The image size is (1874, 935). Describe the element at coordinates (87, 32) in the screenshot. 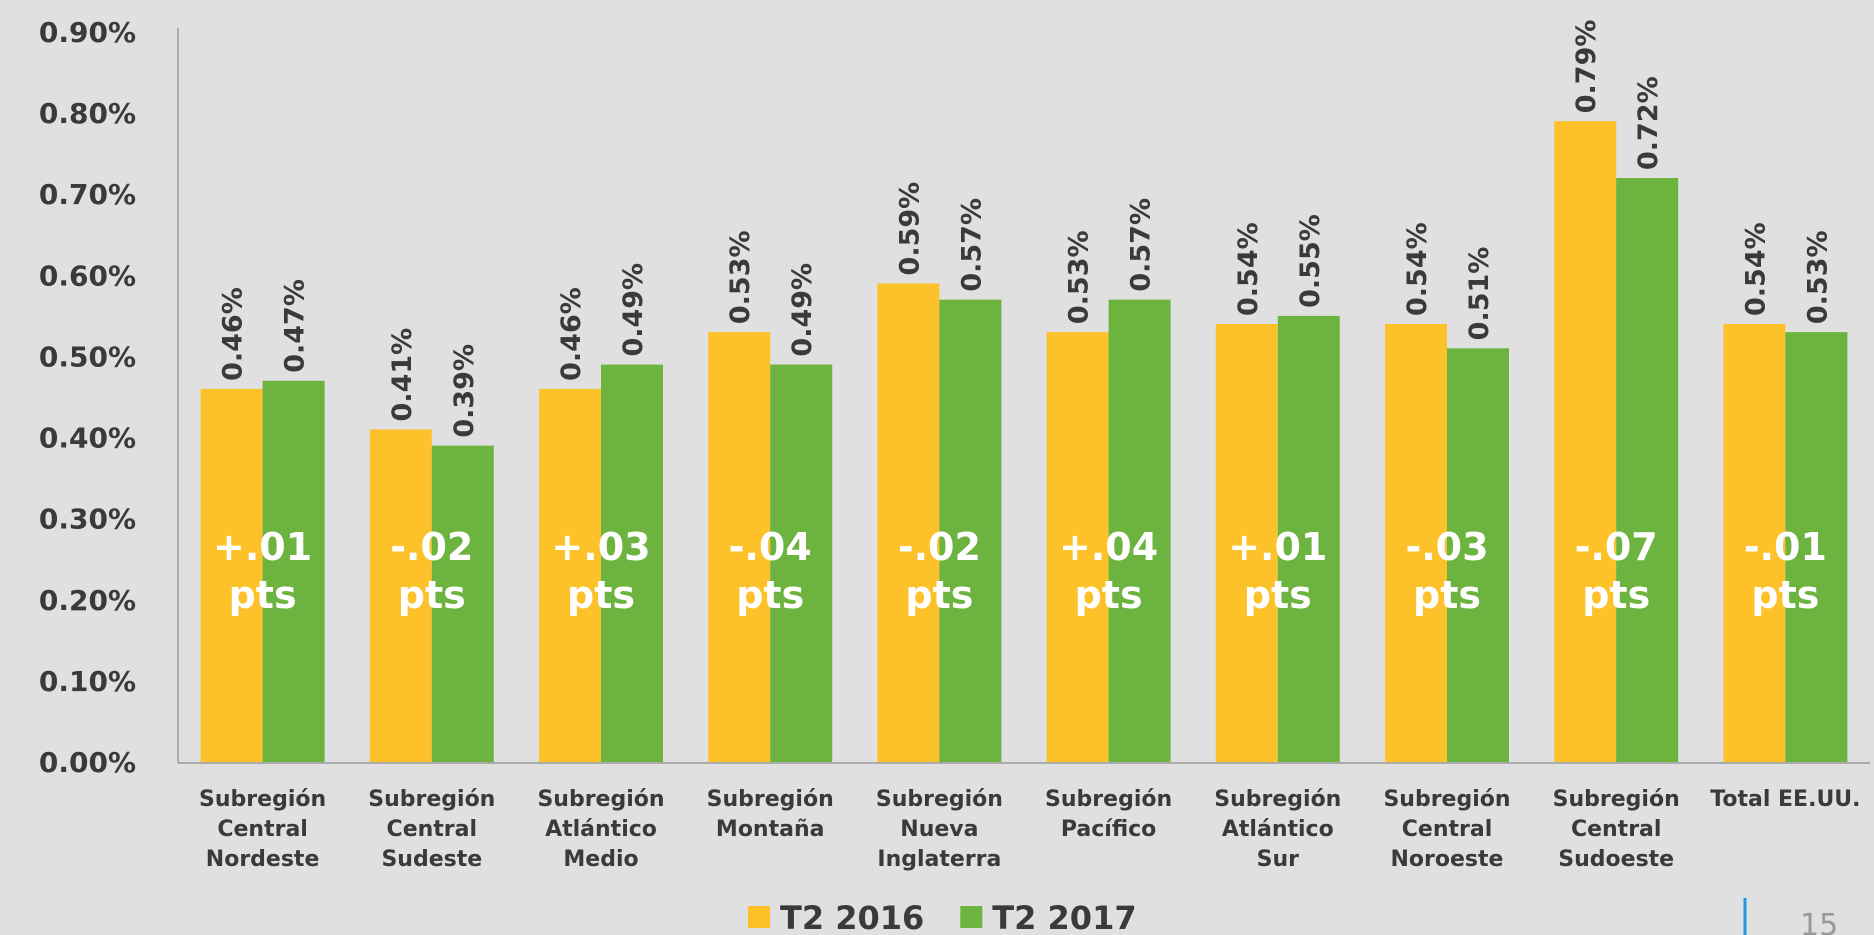

I see `y-tick-label: 0.90%` at that location.